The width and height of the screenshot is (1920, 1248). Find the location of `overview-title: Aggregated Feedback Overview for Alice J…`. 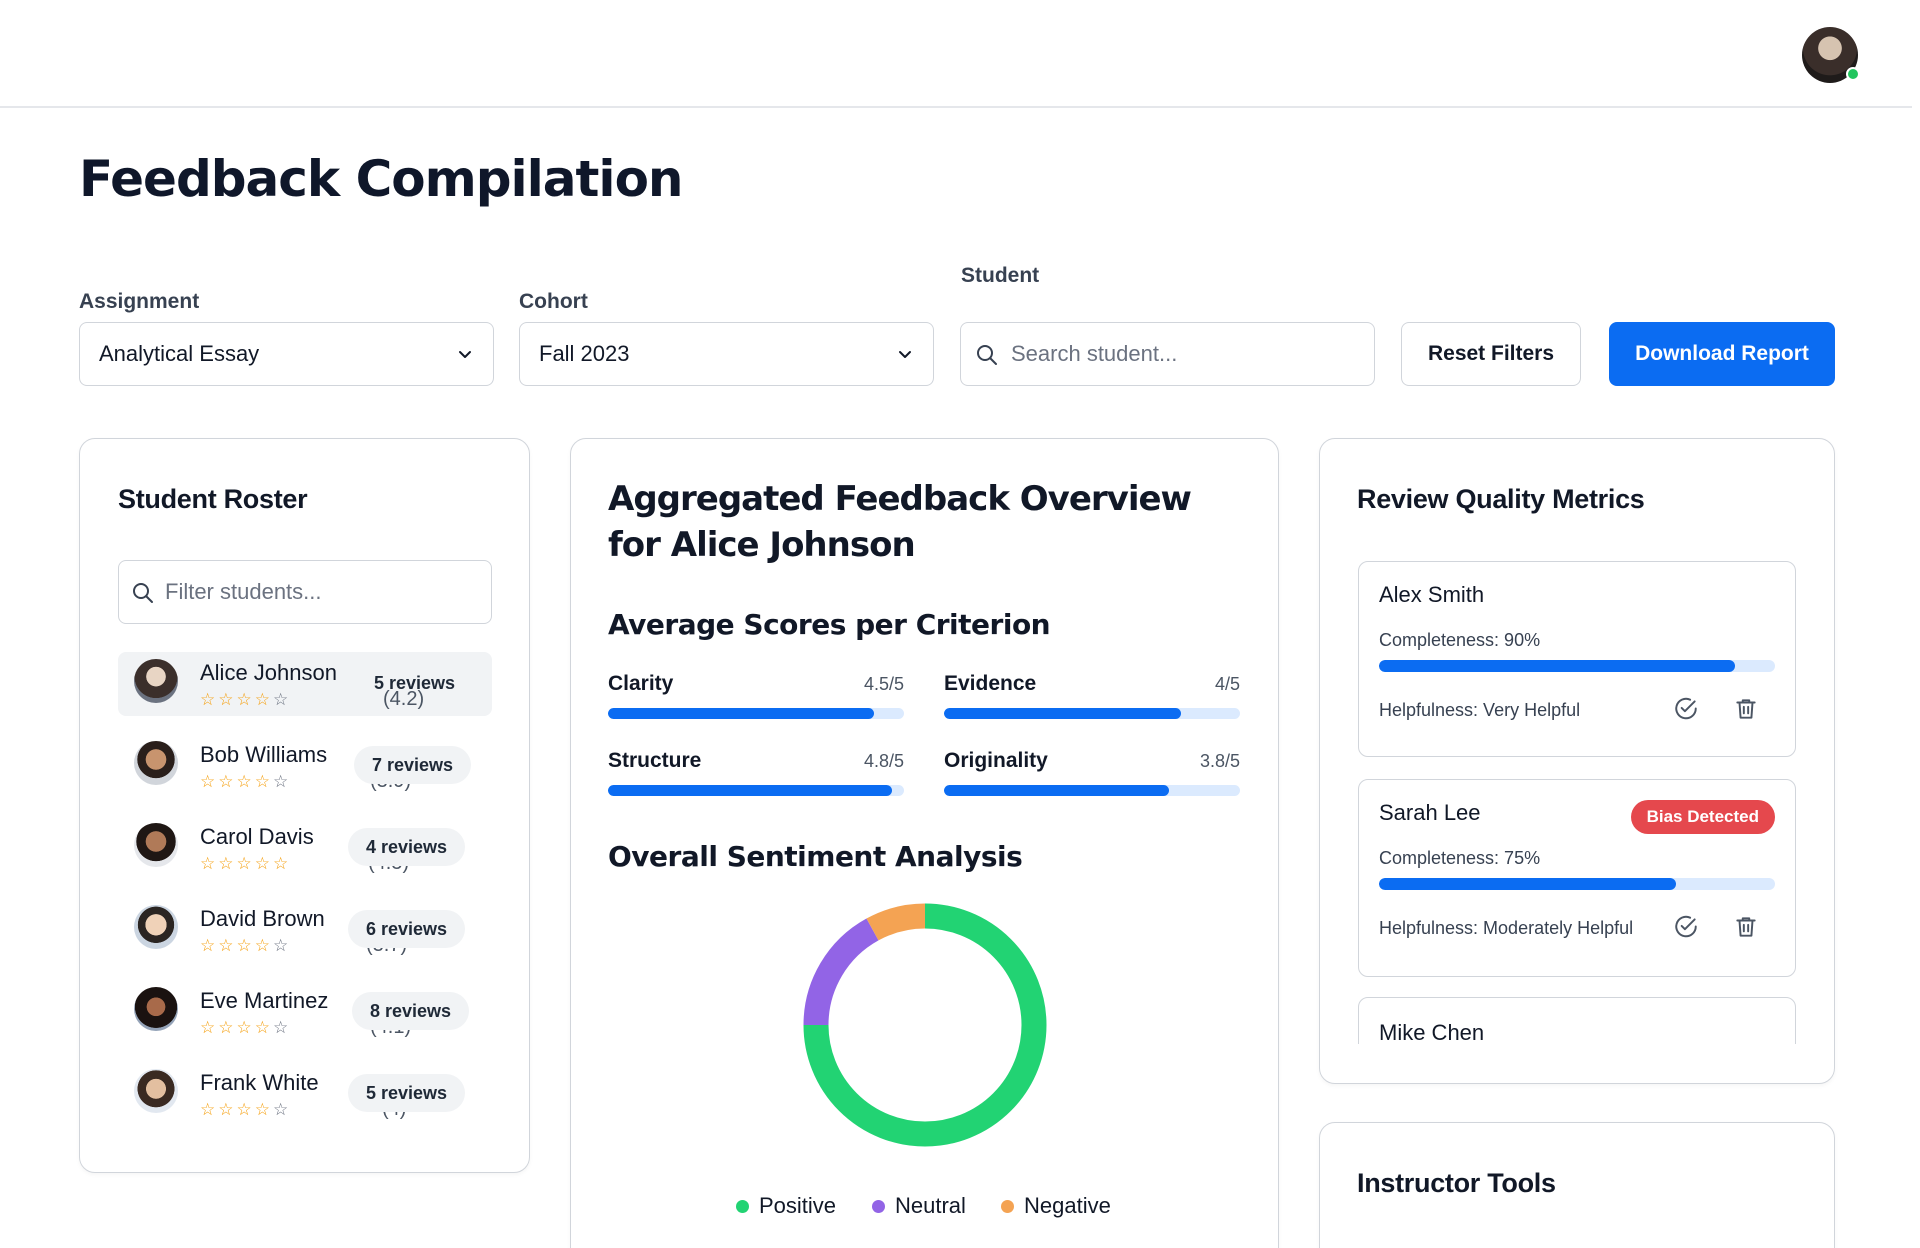

overview-title: Aggregated Feedback Overview for Alice J… is located at coordinates (900, 522).